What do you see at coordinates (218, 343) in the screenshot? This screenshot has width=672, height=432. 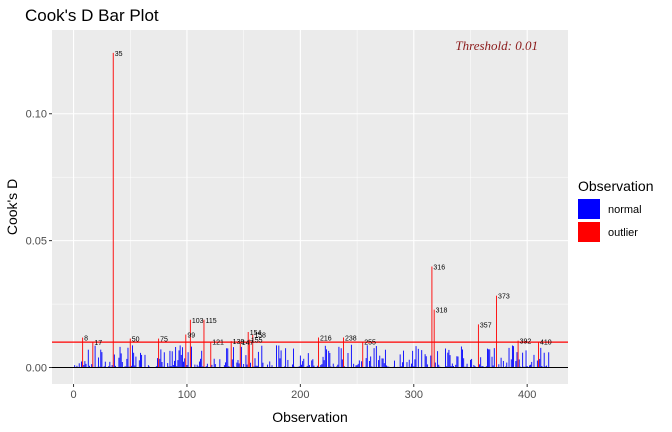 I see `outlier-point-label: 121` at bounding box center [218, 343].